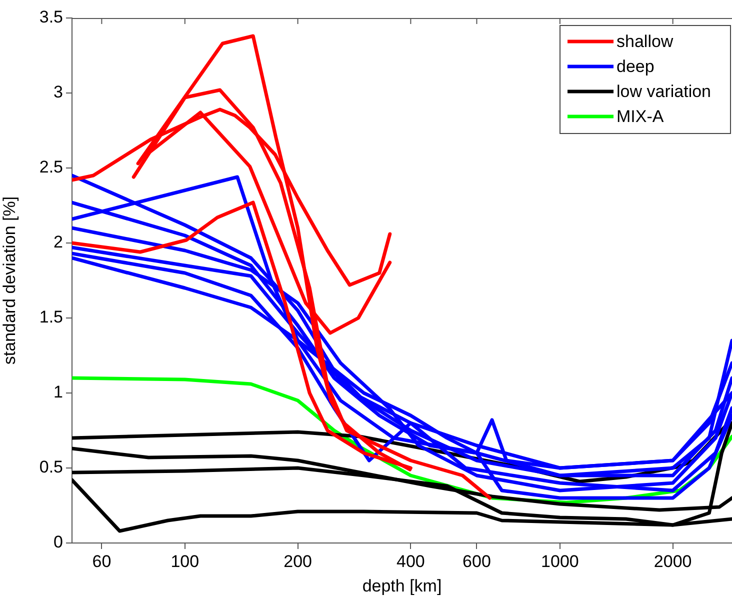 The image size is (732, 597). What do you see at coordinates (635, 66) in the screenshot?
I see `legend-label: deep` at bounding box center [635, 66].